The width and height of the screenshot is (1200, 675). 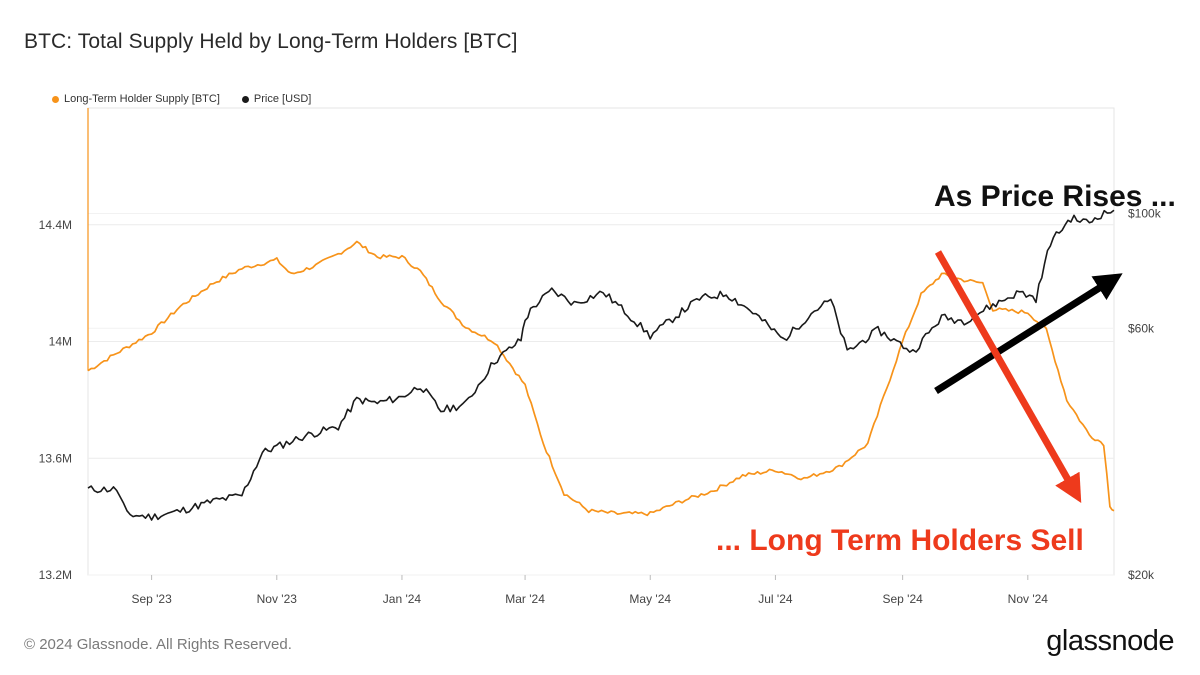 What do you see at coordinates (277, 599) in the screenshot?
I see `x-tick-label: Nov '23` at bounding box center [277, 599].